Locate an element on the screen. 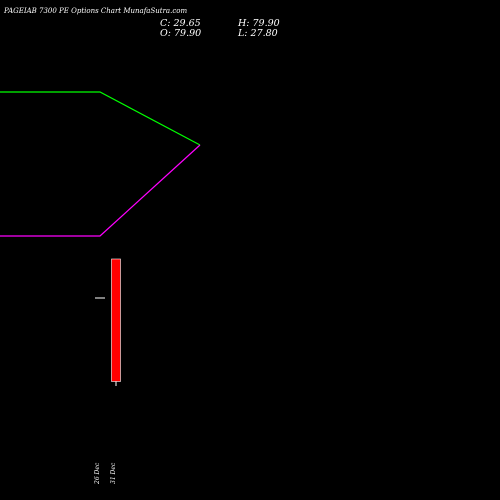  x-axis-labels: 26 Dec 31 Dec is located at coordinates (105, 473).